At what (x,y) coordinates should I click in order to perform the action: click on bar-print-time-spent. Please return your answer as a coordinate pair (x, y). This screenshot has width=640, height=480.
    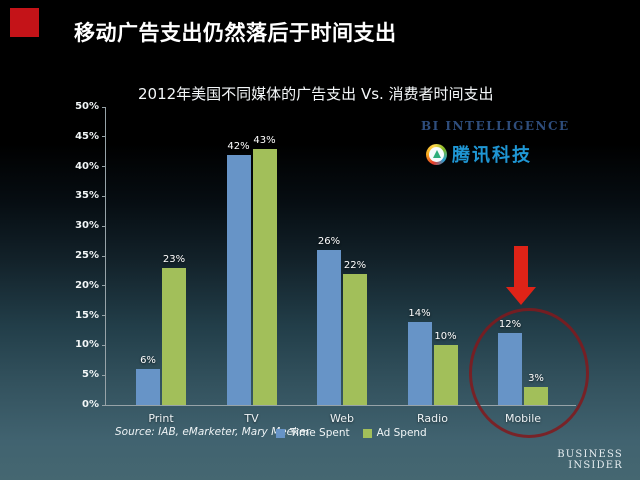
    Looking at the image, I should click on (148, 387).